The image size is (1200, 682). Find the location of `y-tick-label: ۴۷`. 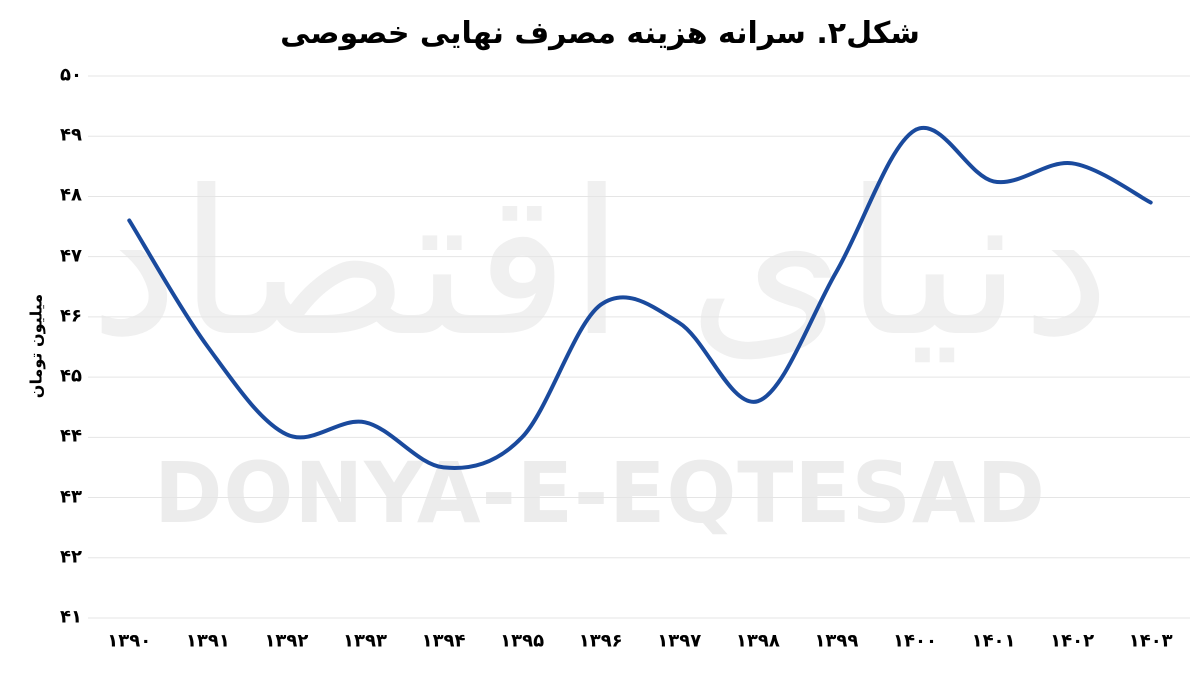

y-tick-label: ۴۷ is located at coordinates (71, 256).